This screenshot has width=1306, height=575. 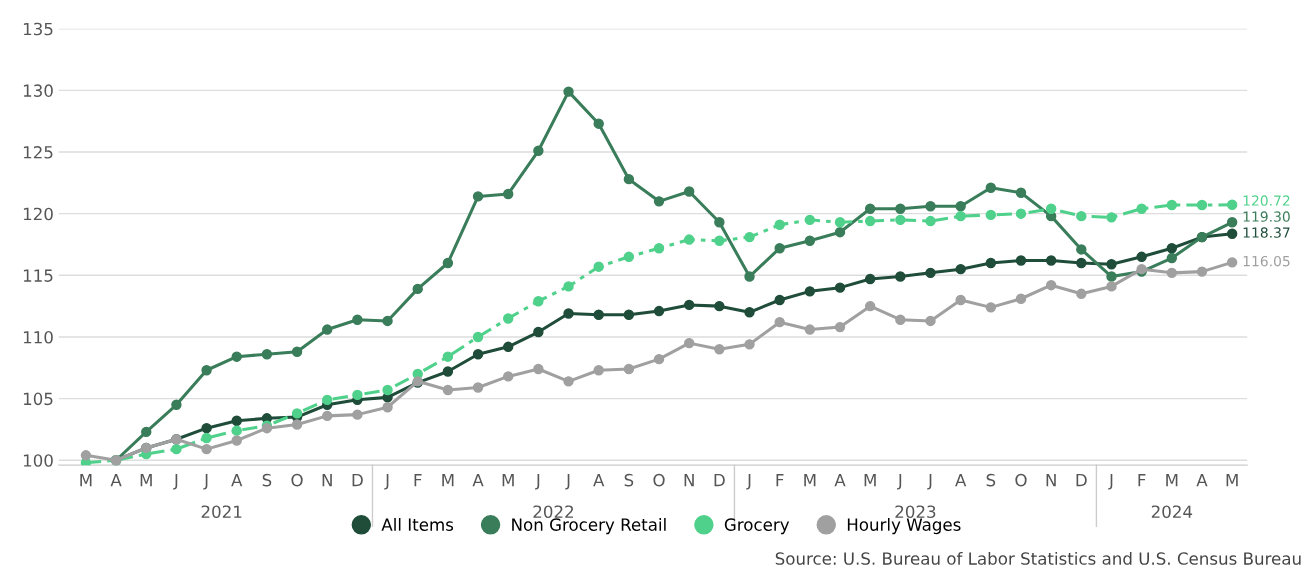 What do you see at coordinates (757, 526) in the screenshot?
I see `legend-label: Grocery` at bounding box center [757, 526].